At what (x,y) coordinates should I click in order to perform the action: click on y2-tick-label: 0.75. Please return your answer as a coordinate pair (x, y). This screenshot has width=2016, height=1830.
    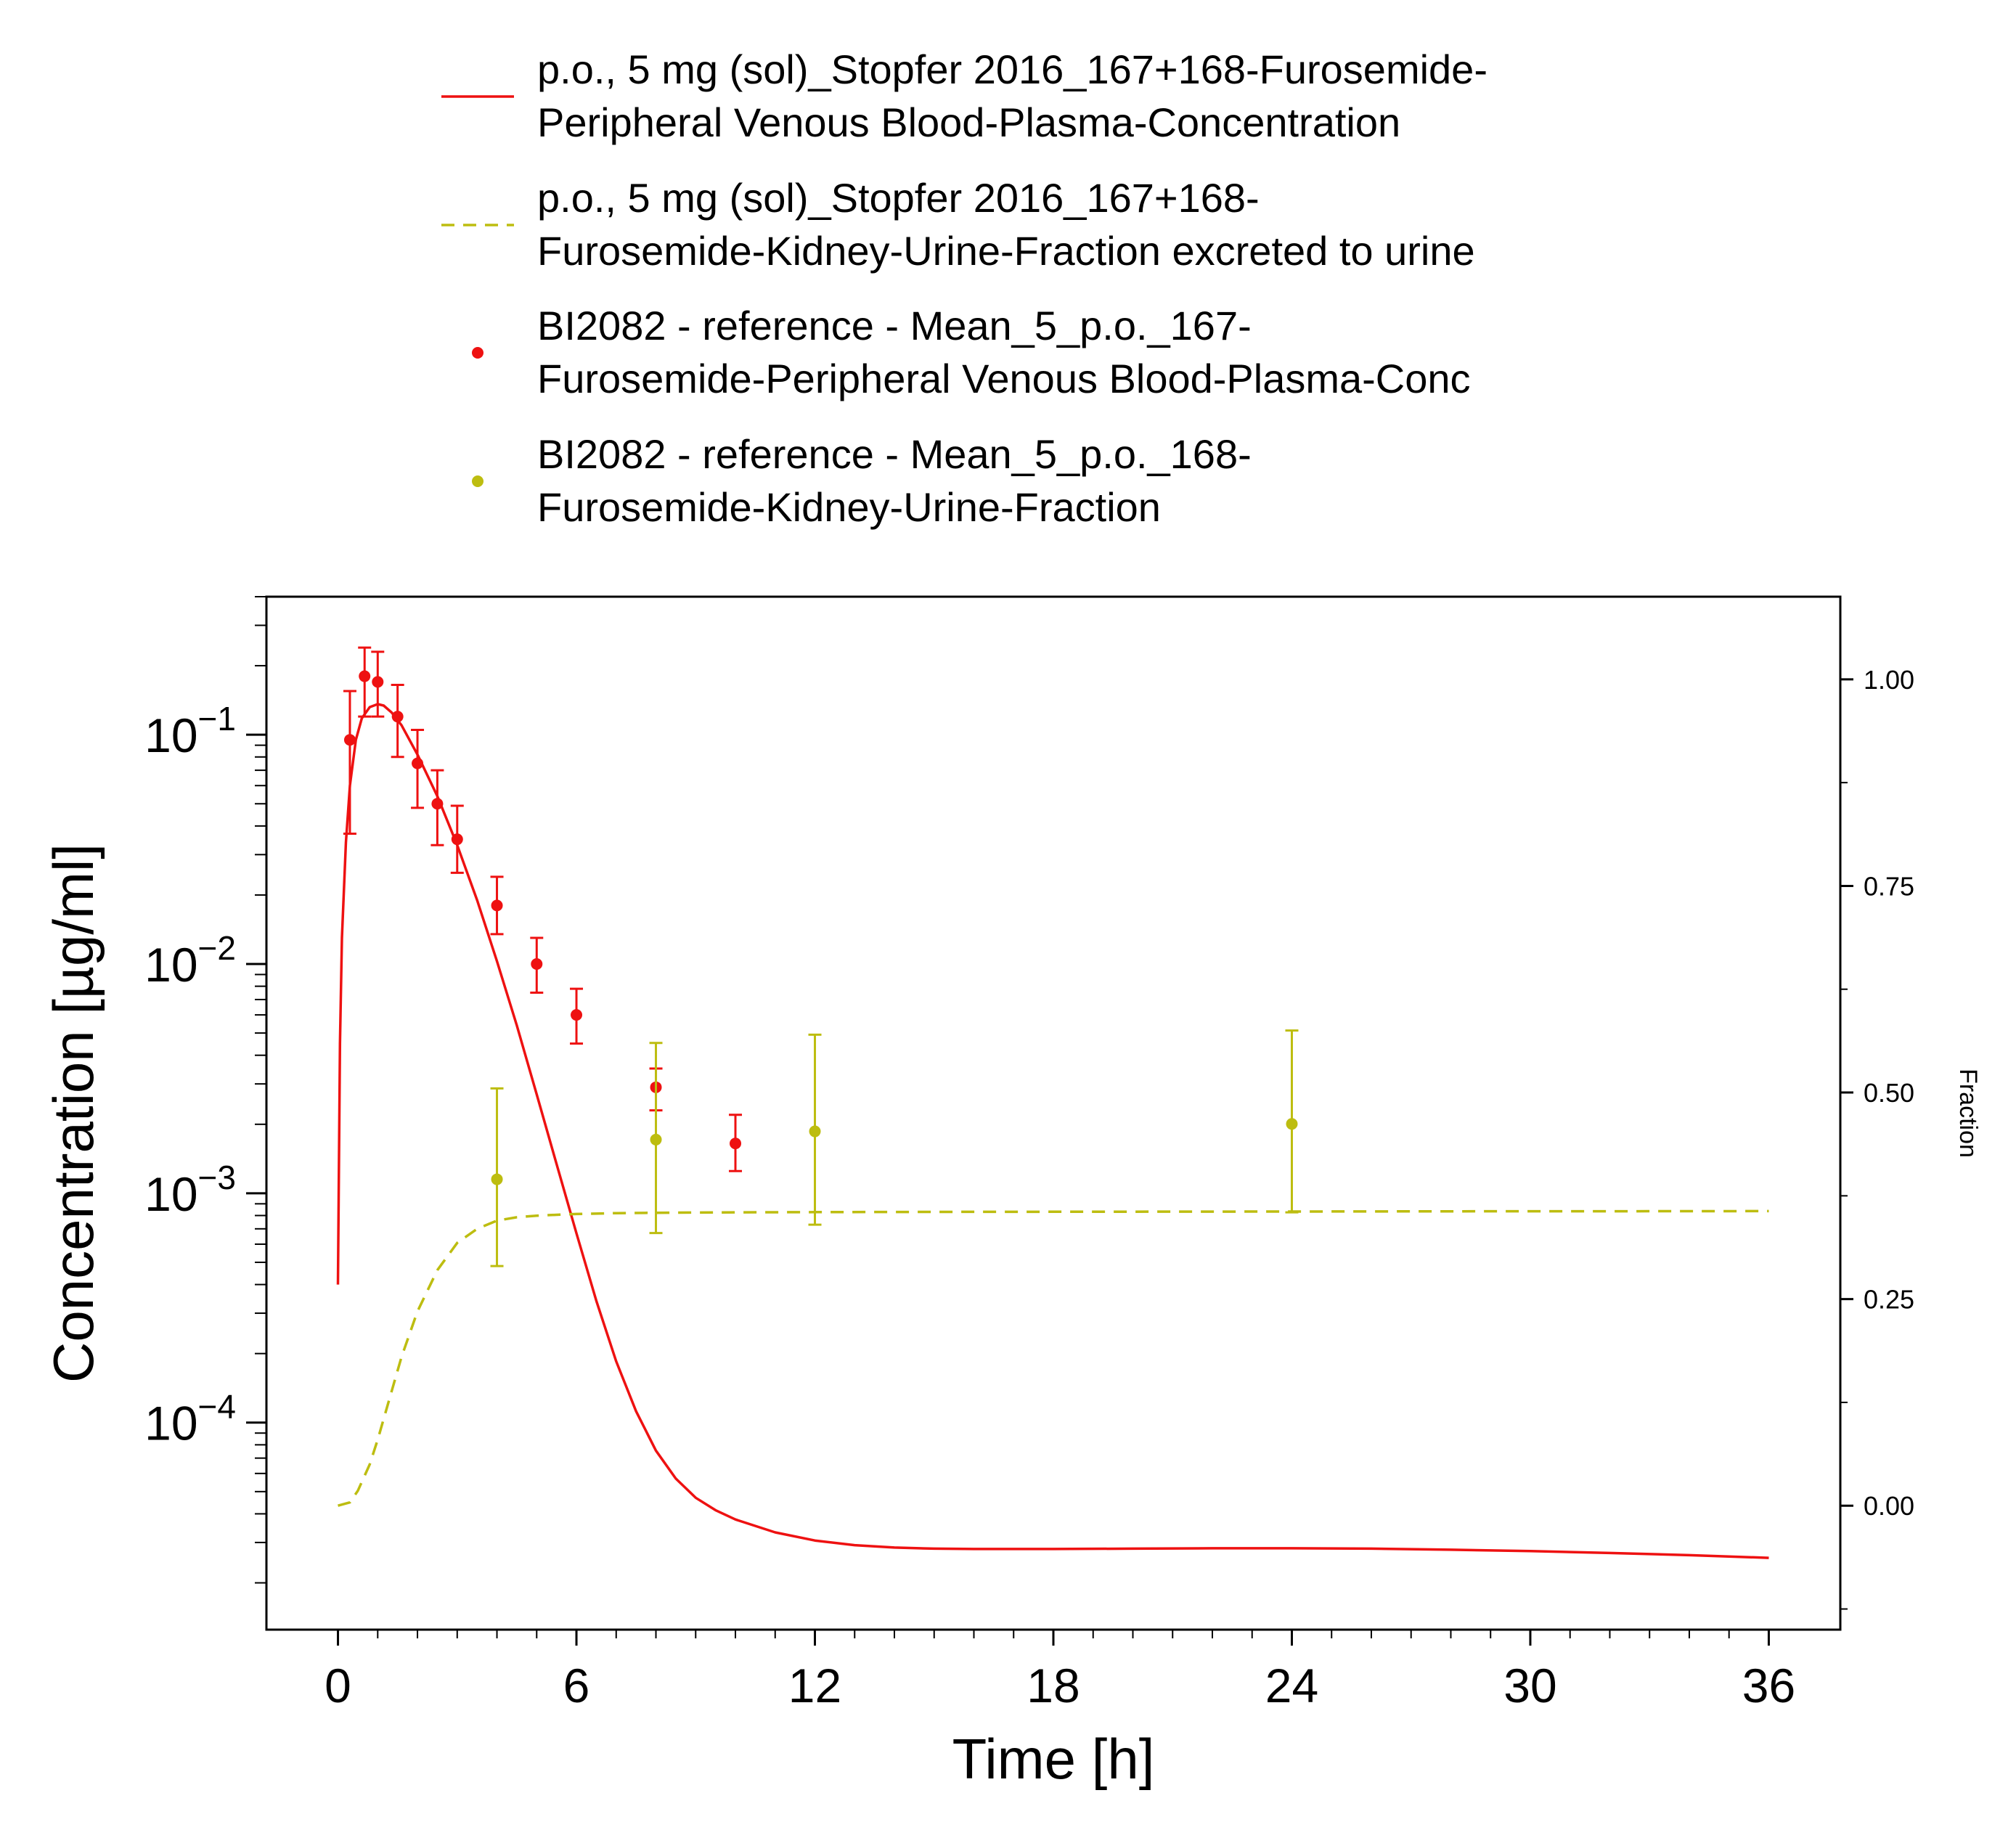
    Looking at the image, I should click on (1889, 886).